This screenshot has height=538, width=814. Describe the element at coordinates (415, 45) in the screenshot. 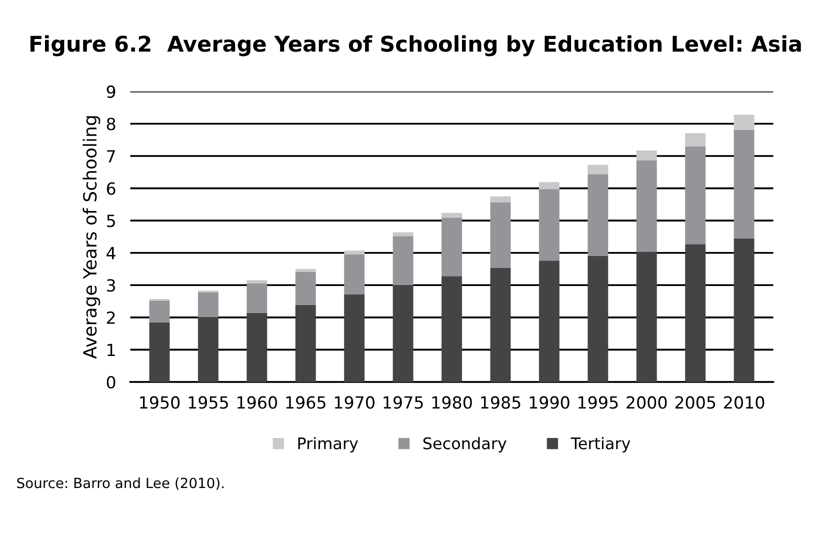

I see `chart-title: Figure 6.2 Average Years of Schooling by Education Level: Asia` at that location.